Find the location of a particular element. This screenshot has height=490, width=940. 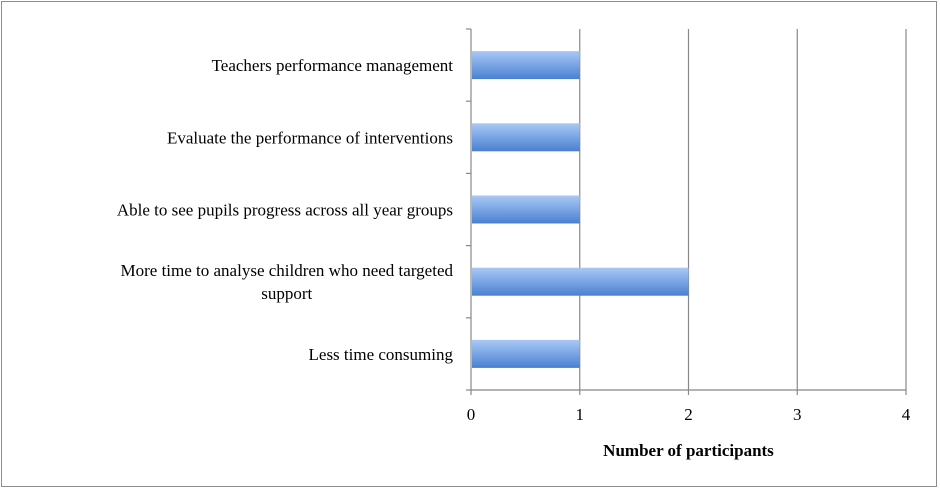

x-tick-labels: 0 1 2 3 4 is located at coordinates (689, 414).